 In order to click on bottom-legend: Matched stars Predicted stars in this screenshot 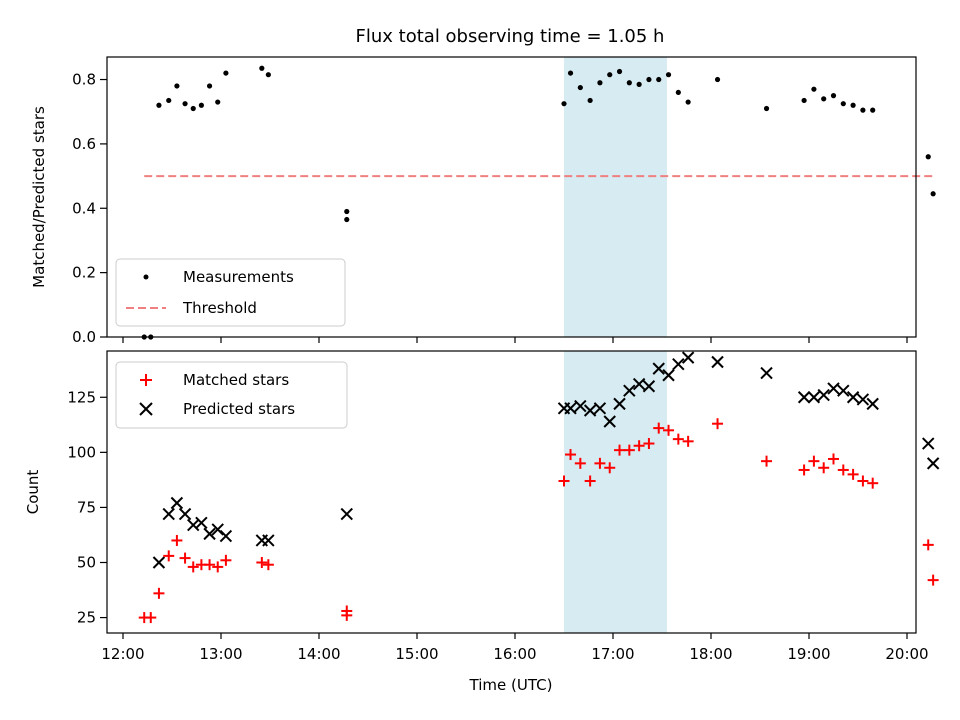, I will do `click(231, 395)`.